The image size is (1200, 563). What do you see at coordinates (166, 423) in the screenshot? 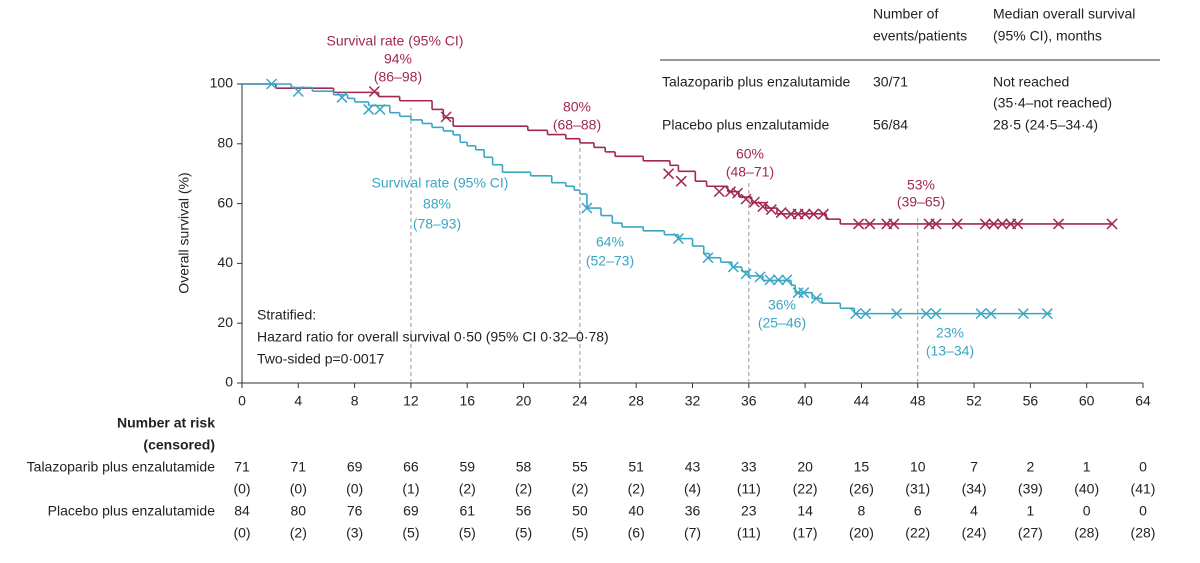
I see `risk-title: Number at risk` at bounding box center [166, 423].